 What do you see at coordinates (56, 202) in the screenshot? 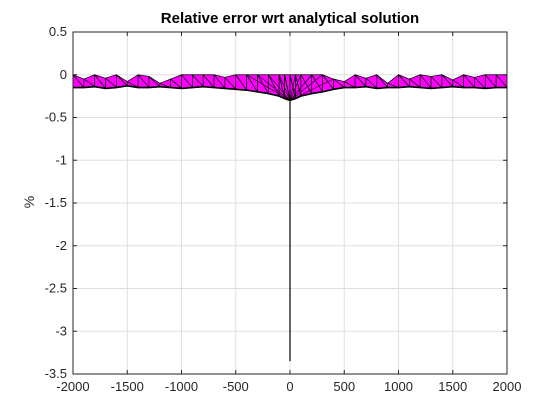
I see `y-tick-label: -1.5` at bounding box center [56, 202].